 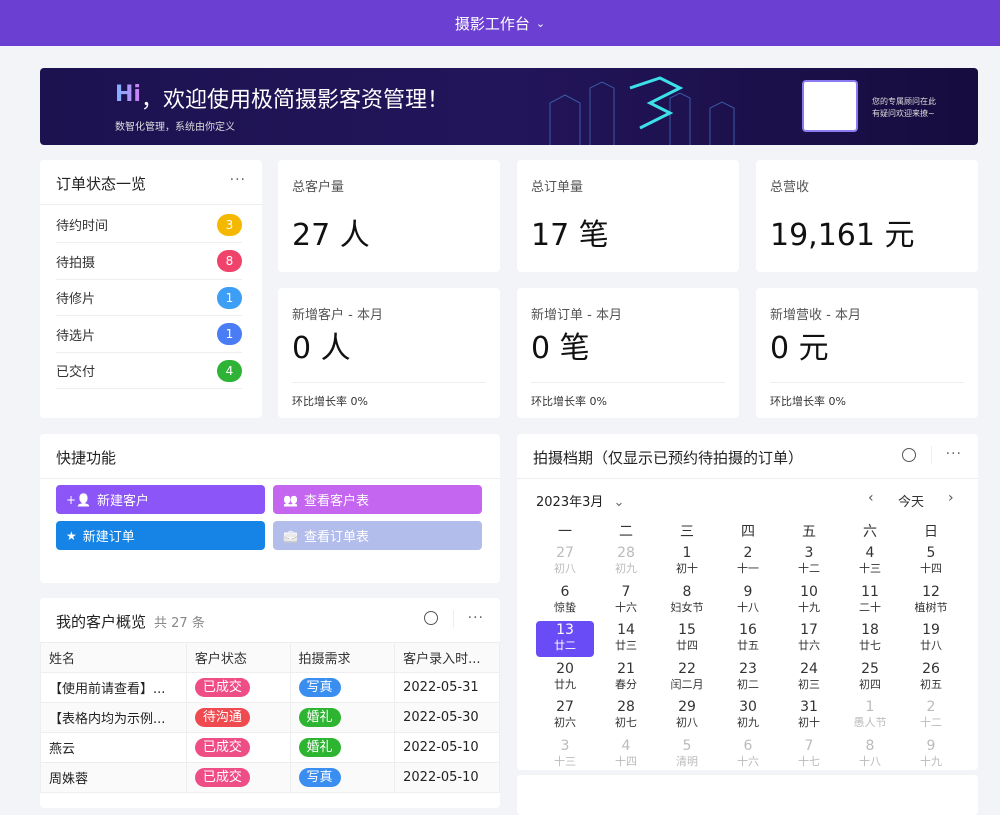 What do you see at coordinates (149, 298) in the screenshot?
I see `order-status-item: 待修片 1` at bounding box center [149, 298].